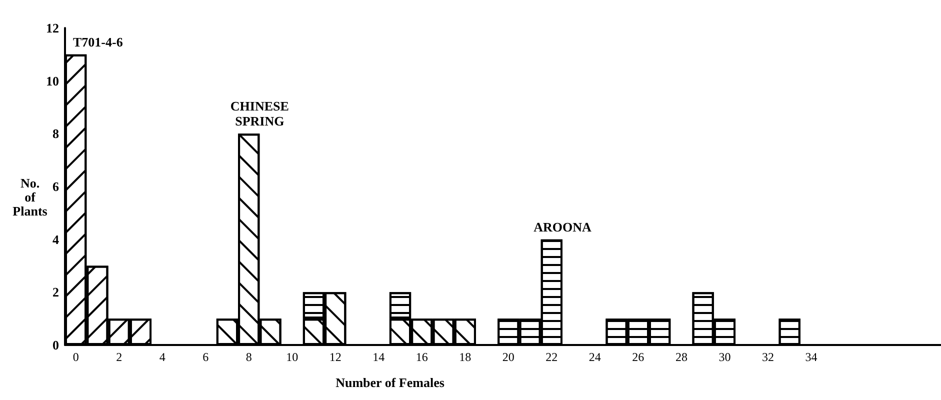  Describe the element at coordinates (55, 292) in the screenshot. I see `y-tick-label: 2` at that location.